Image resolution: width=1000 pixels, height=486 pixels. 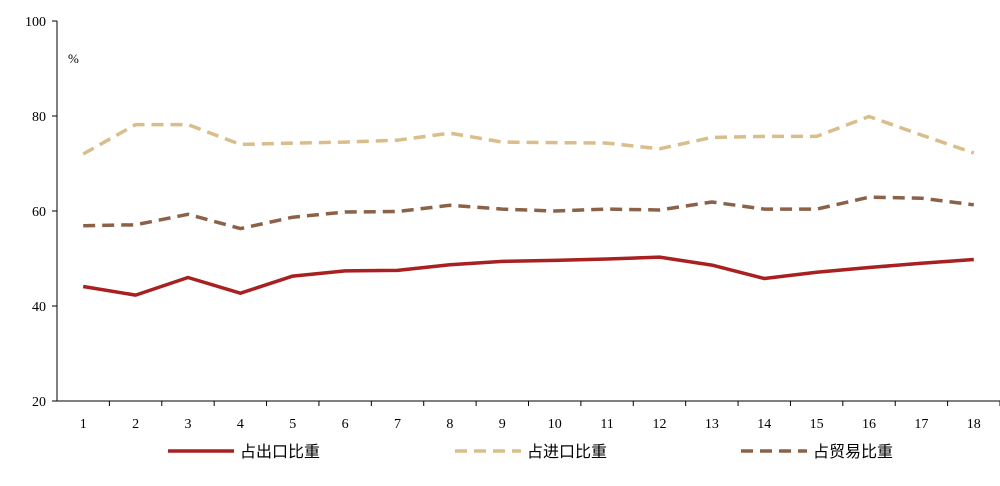 What do you see at coordinates (853, 451) in the screenshot?
I see `legend-label-3: 占贸易比重` at bounding box center [853, 451].